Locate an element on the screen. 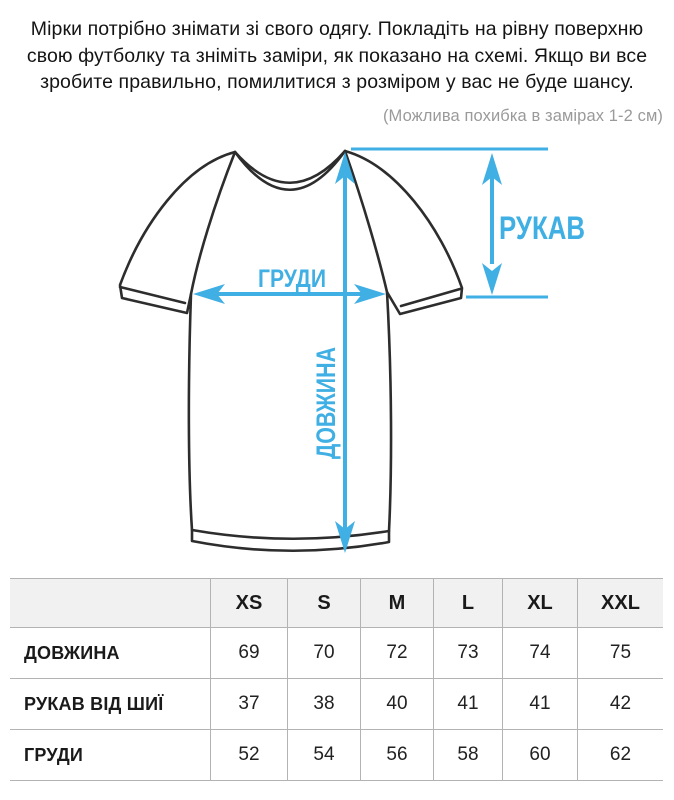 The height and width of the screenshot is (800, 674). hem-seam is located at coordinates (290, 534).